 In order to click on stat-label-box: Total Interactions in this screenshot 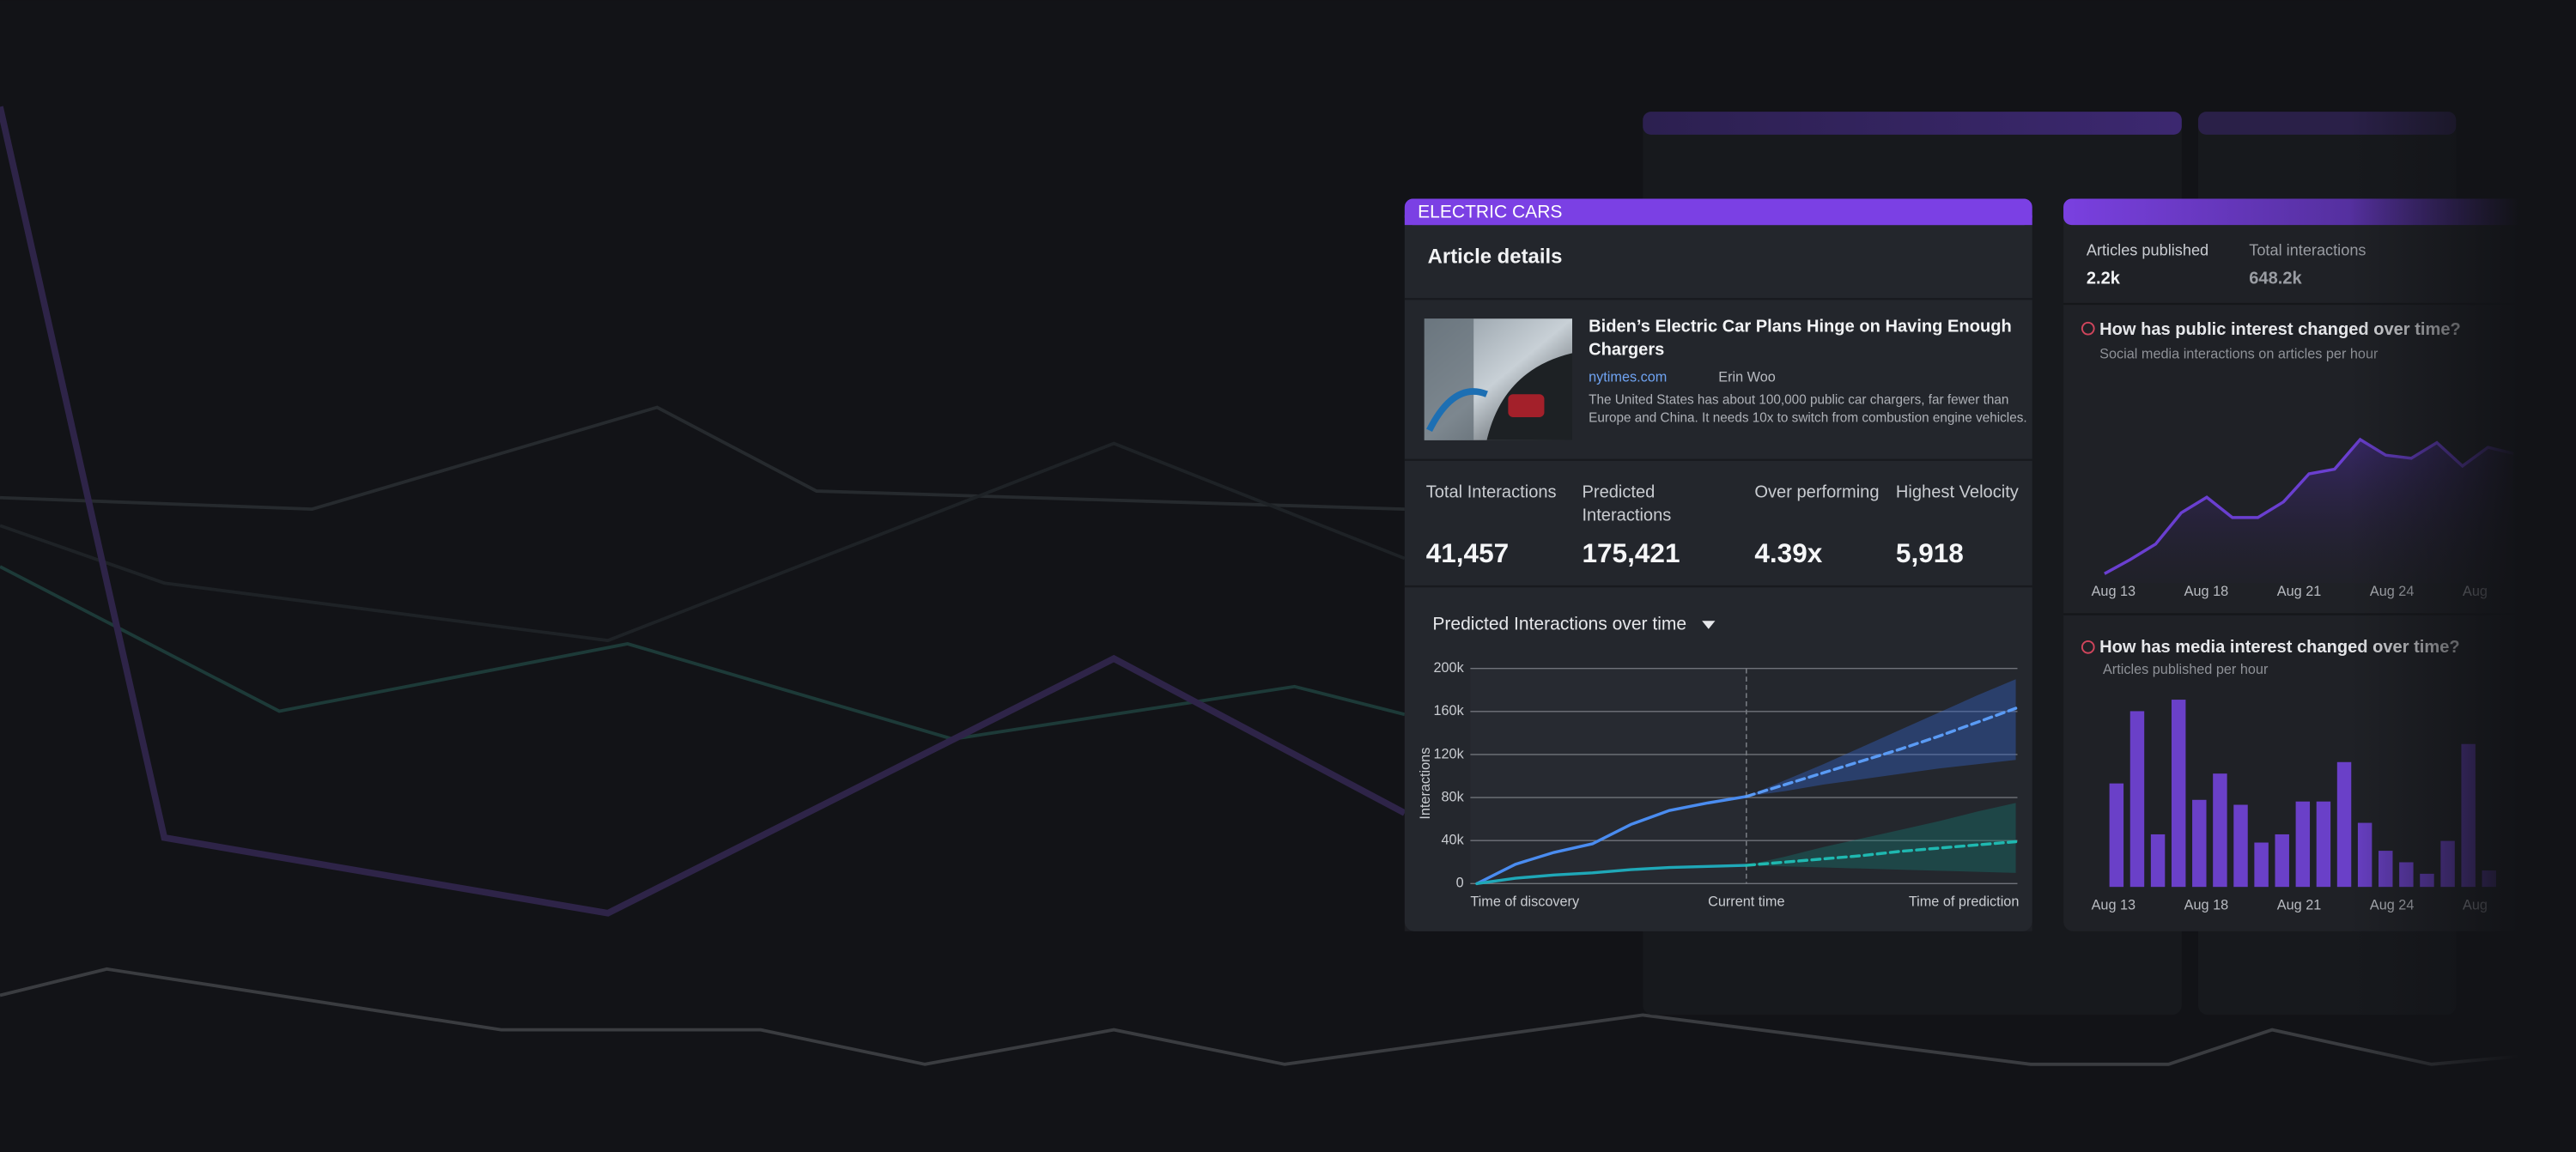, I will do `click(1491, 492)`.